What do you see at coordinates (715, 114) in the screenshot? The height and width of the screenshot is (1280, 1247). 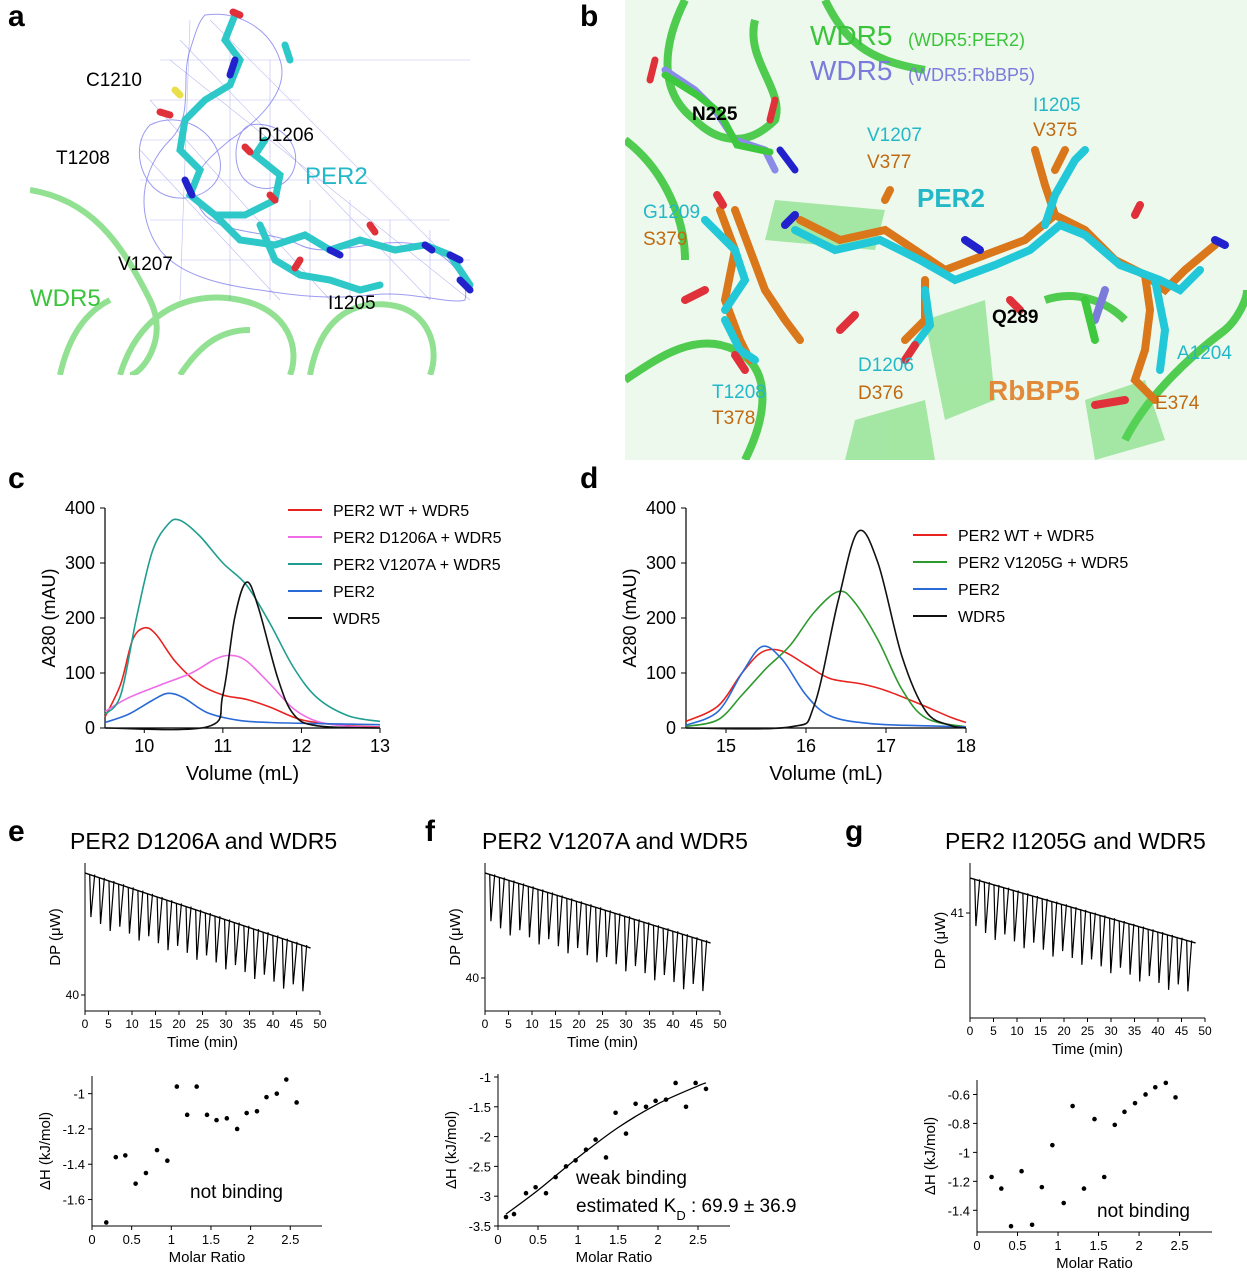 I see `label-n225: N225` at bounding box center [715, 114].